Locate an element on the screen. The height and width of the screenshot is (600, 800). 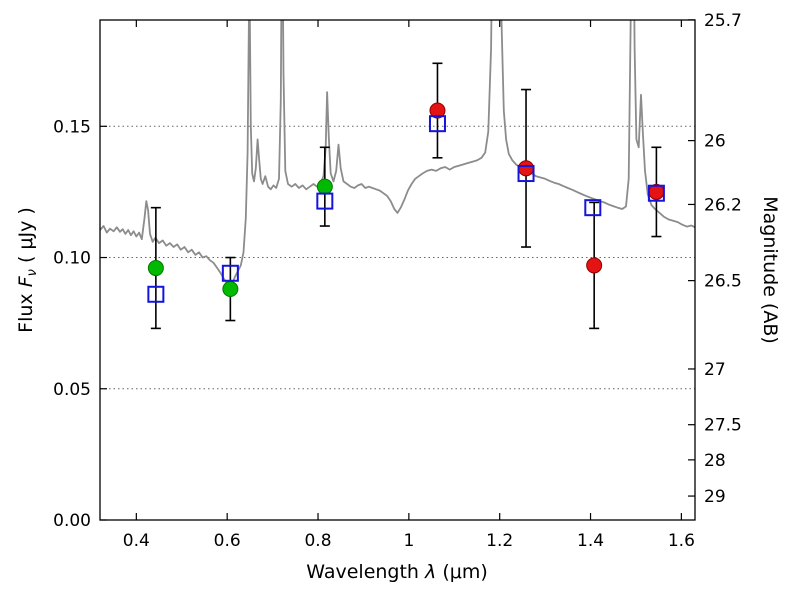
y-tick-label-magnitude: 26 is located at coordinates (715, 142).